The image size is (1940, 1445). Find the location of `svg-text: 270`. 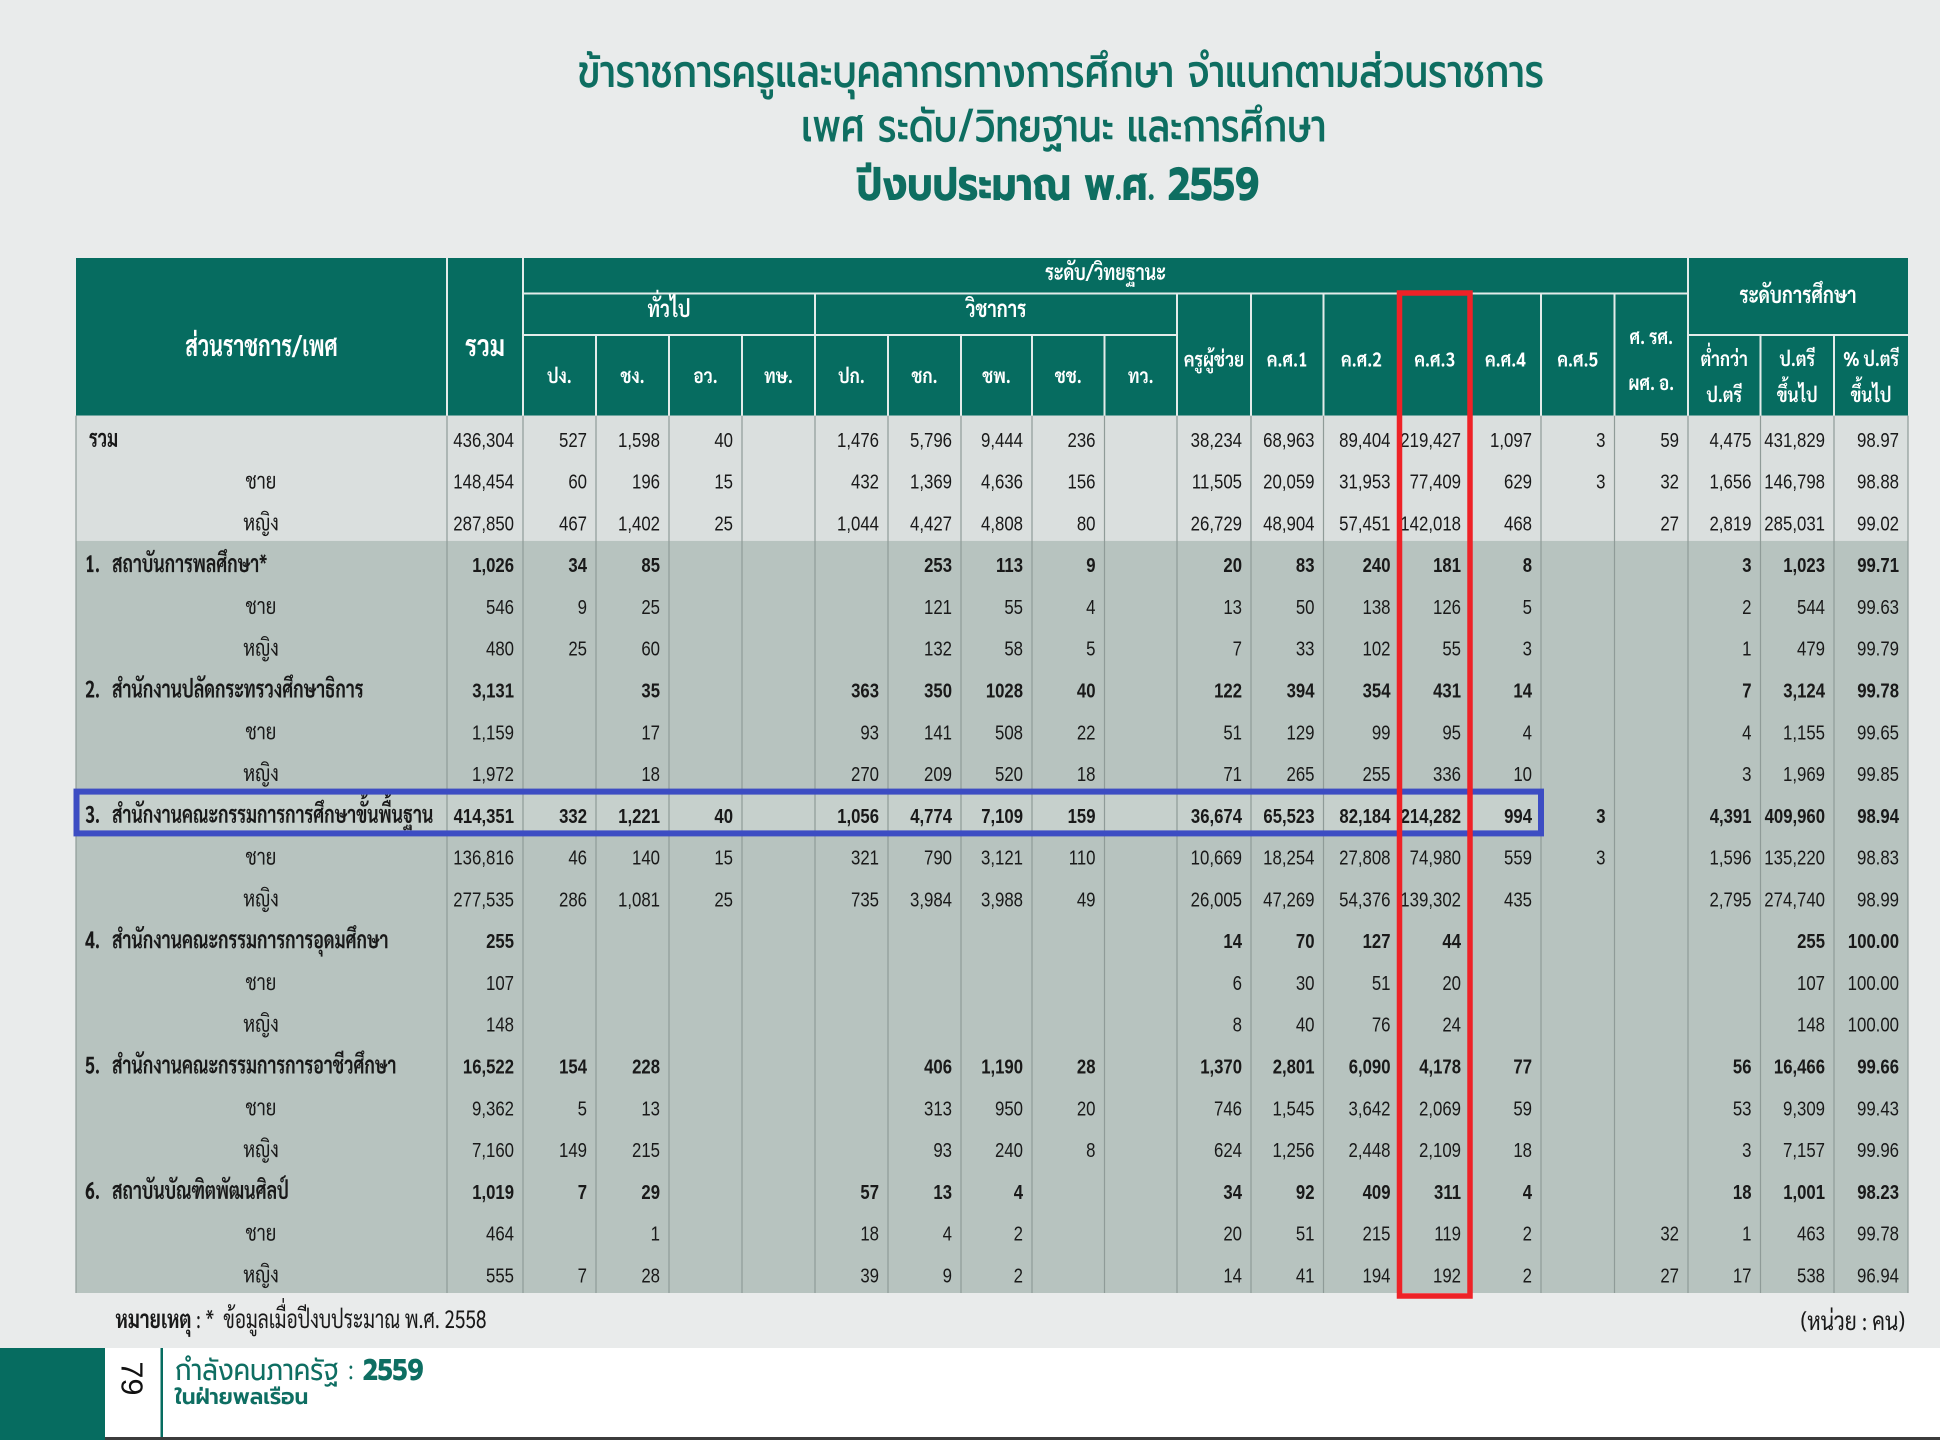

svg-text: 270 is located at coordinates (865, 774).